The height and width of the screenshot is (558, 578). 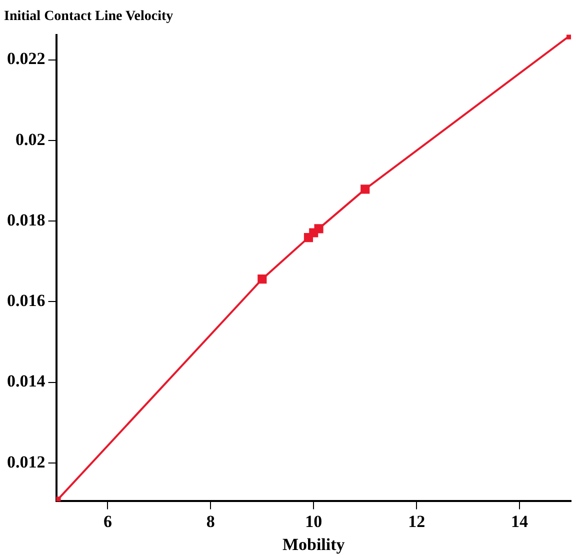 What do you see at coordinates (313, 521) in the screenshot?
I see `x-tick-label: 10` at bounding box center [313, 521].